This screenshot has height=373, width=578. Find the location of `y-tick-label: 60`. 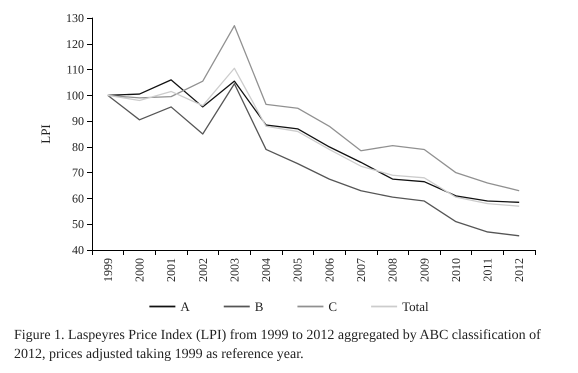

y-tick-label: 60 is located at coordinates (78, 198).